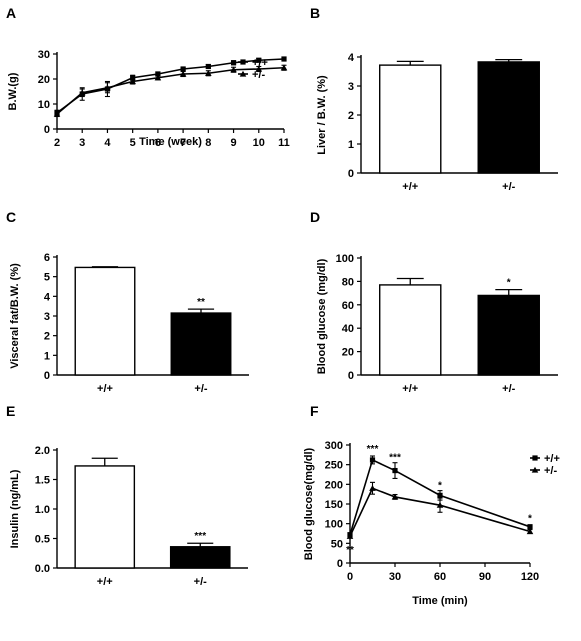 The image size is (581, 641). What do you see at coordinates (42, 540) in the screenshot?
I see `y-tick-label: 0.5` at bounding box center [42, 540].